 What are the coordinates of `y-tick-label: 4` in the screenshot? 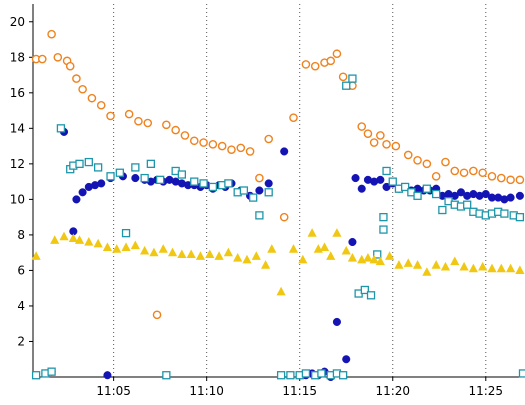 It's located at (21, 306).